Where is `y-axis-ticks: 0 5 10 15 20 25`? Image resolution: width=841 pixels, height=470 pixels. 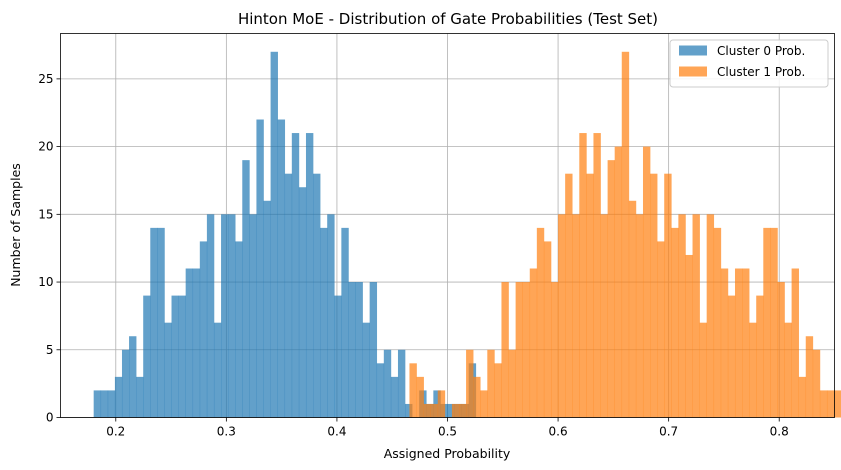 y-axis-ticks: 0 5 10 15 20 25 is located at coordinates (49, 248).